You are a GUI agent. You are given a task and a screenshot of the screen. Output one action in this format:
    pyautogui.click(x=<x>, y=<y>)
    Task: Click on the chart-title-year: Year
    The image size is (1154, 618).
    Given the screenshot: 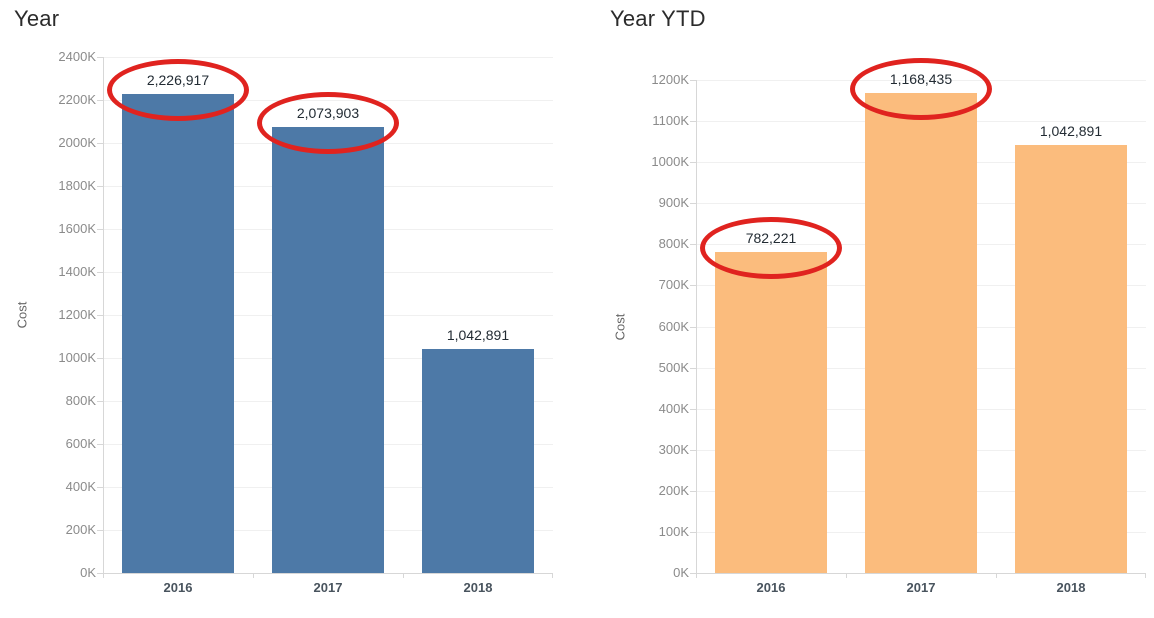 What is the action you would take?
    pyautogui.click(x=37, y=18)
    